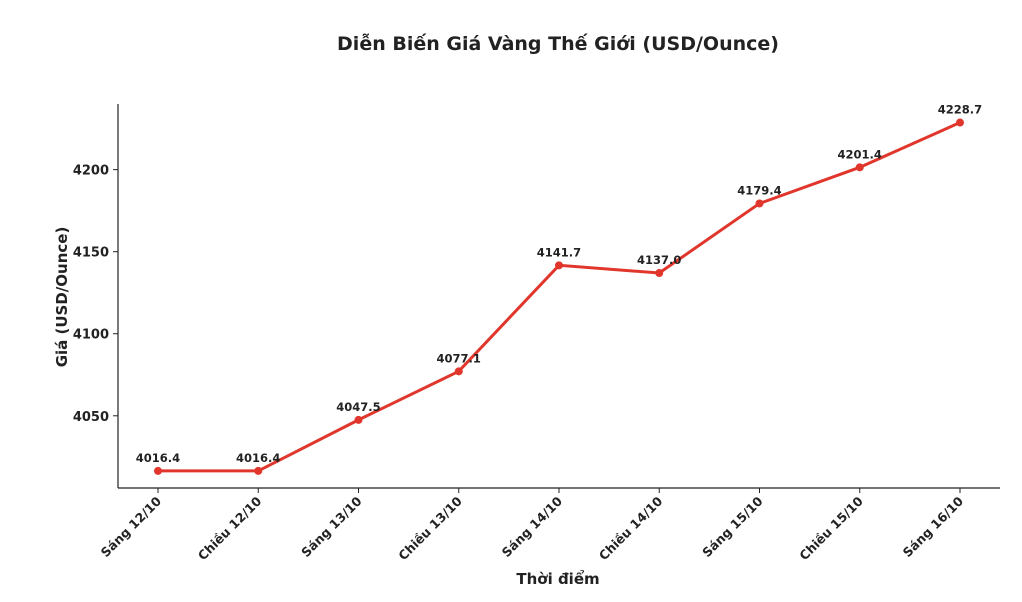 This screenshot has width=1022, height=602. I want to click on data-label: 4179.4, so click(759, 190).